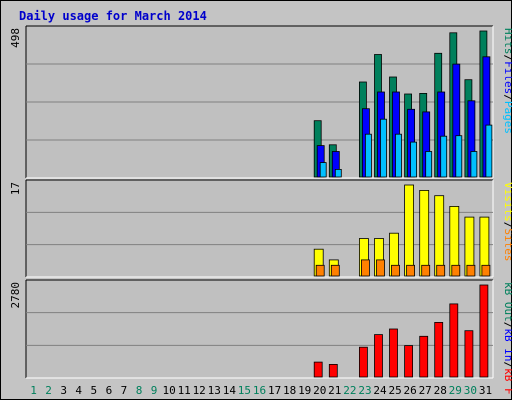 The image size is (512, 400). I want to click on legend-entry: Files, so click(507, 77).